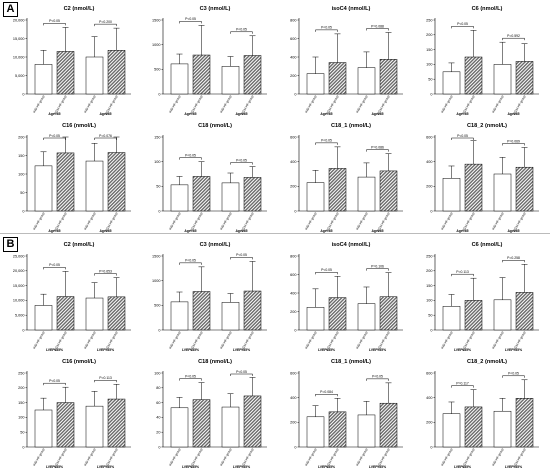 This screenshot has width=550, height=476. Describe the element at coordinates (105, 271) in the screenshot. I see `p-value-label: P=0.653` at that location.